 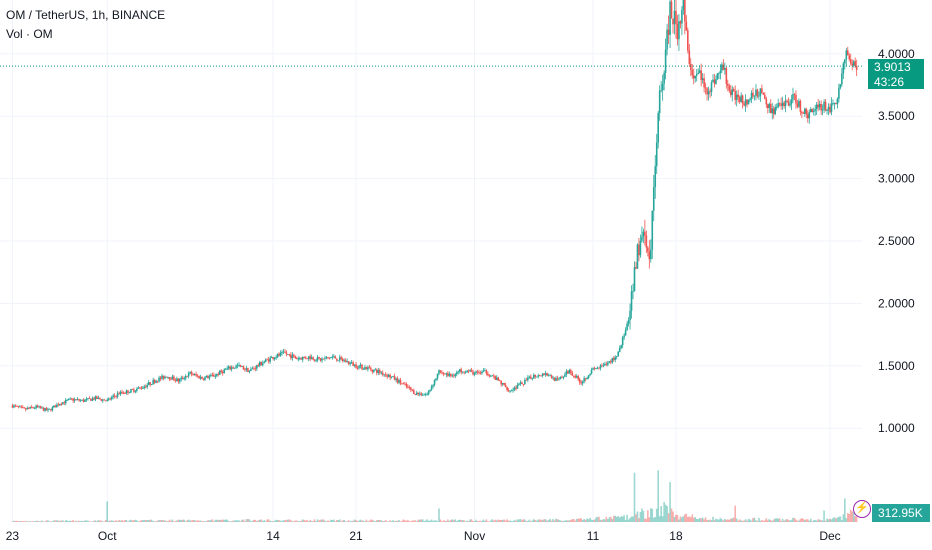 What do you see at coordinates (86, 15) in the screenshot?
I see `chart-legend-title: OM / TetherUS, 1h, BINANCE` at bounding box center [86, 15].